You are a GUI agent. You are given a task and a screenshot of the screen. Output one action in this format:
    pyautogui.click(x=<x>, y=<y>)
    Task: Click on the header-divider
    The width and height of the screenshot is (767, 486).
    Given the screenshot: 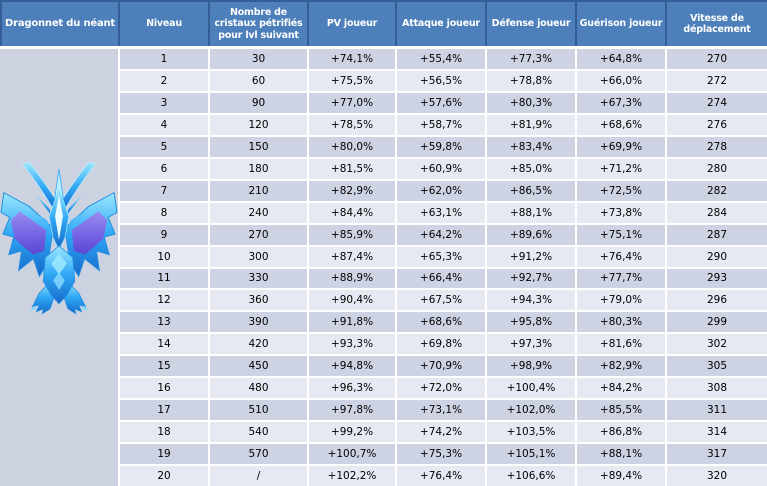 What is the action you would take?
    pyautogui.click(x=383, y=47)
    